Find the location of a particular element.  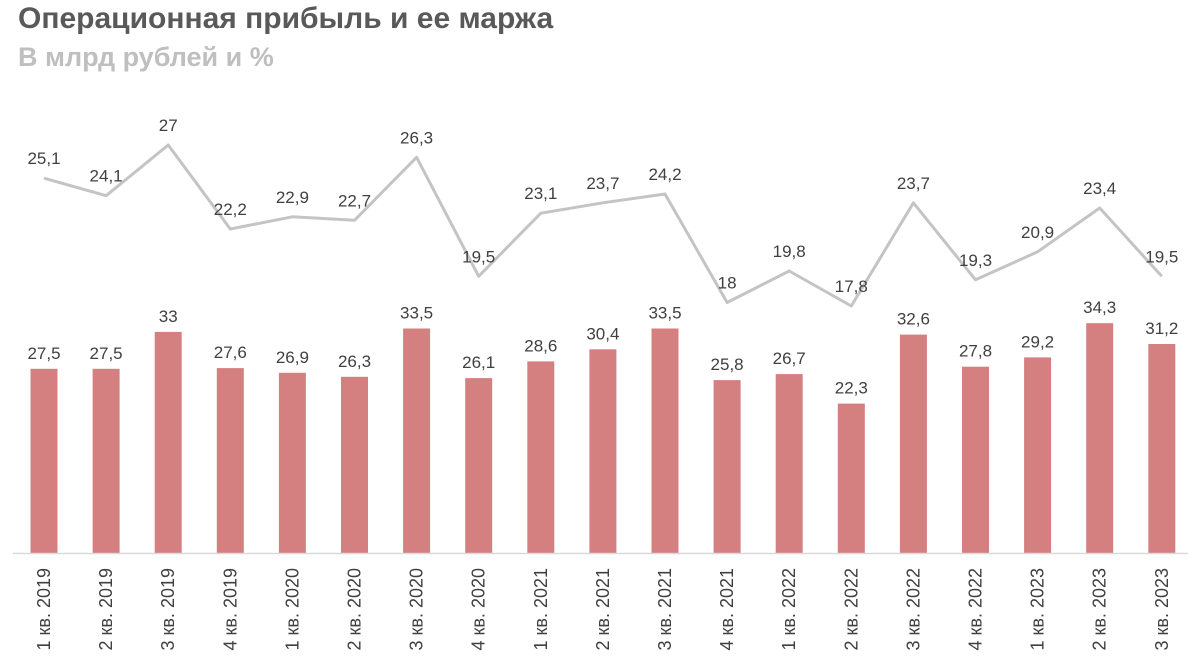

bar-label-13: 26,7 is located at coordinates (789, 358).